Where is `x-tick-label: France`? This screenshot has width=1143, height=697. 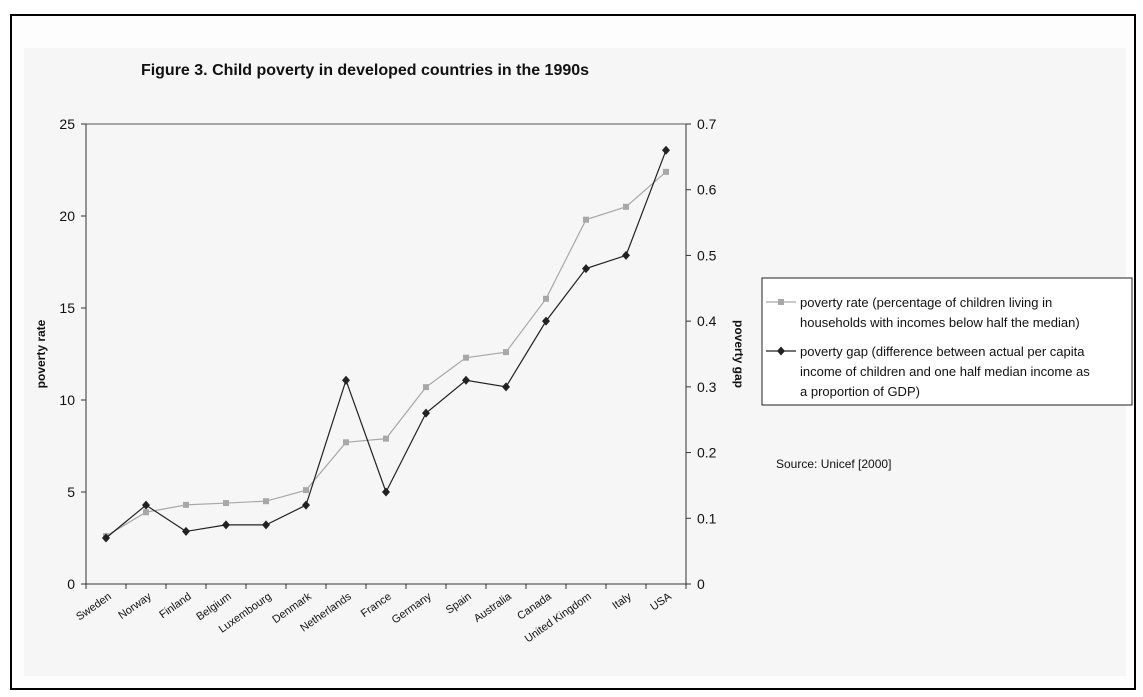
x-tick-label: France is located at coordinates (376, 605).